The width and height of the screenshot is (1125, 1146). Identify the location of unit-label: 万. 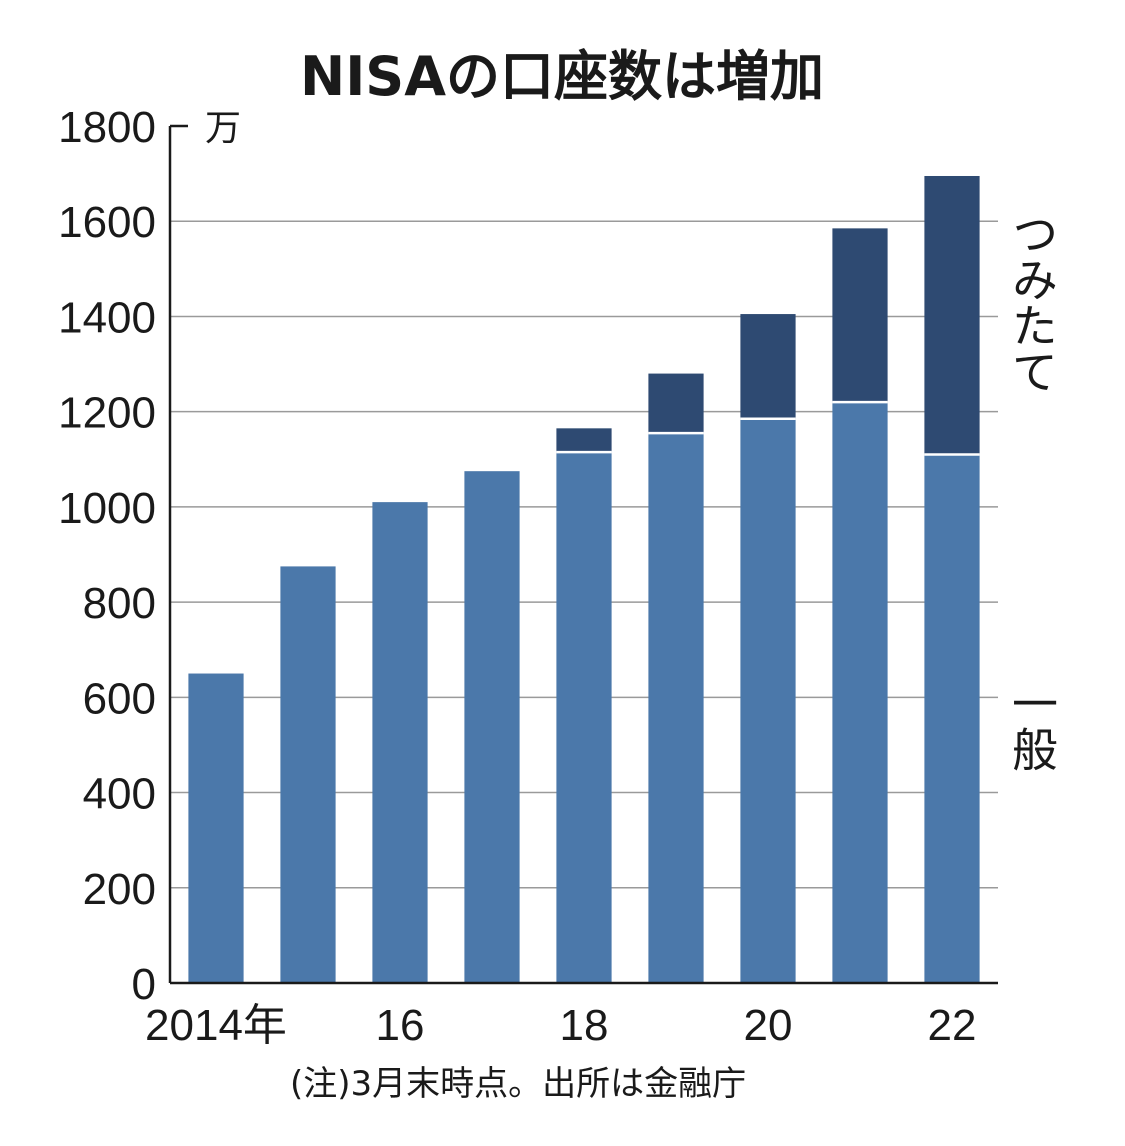
(223, 128).